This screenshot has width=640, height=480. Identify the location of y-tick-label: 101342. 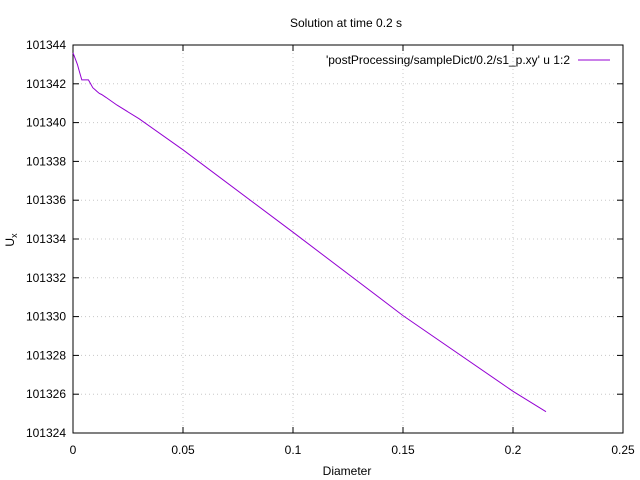
(46, 84).